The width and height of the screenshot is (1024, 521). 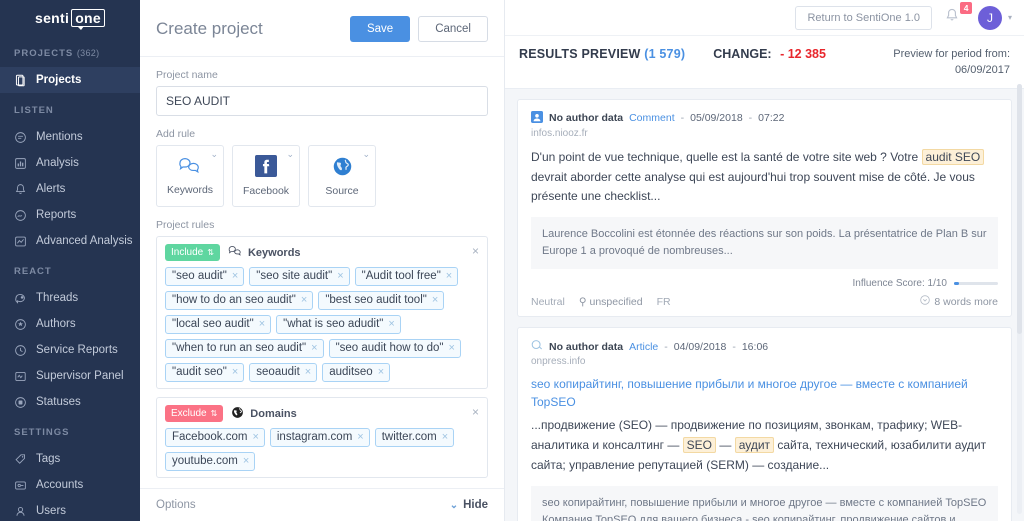 What do you see at coordinates (322, 101) in the screenshot?
I see `project-name-input` at bounding box center [322, 101].